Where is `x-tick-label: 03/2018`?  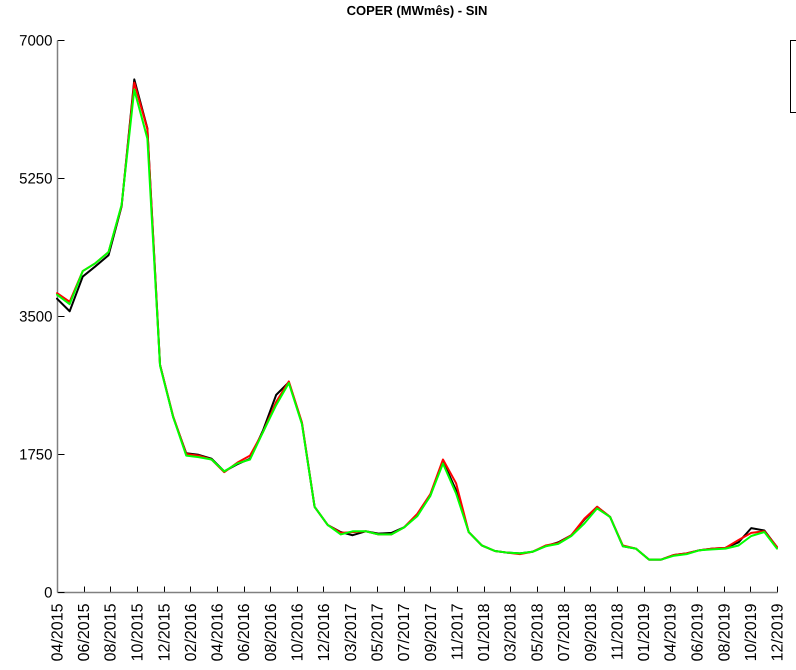
x-tick-label: 03/2018 is located at coordinates (511, 632).